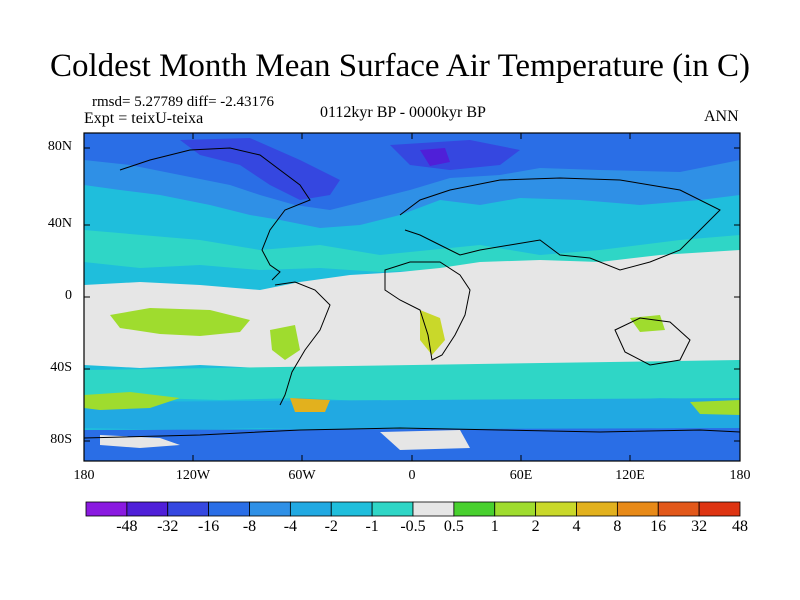 The image size is (800, 600). Describe the element at coordinates (494, 526) in the screenshot. I see `colorbar-label: 1` at that location.